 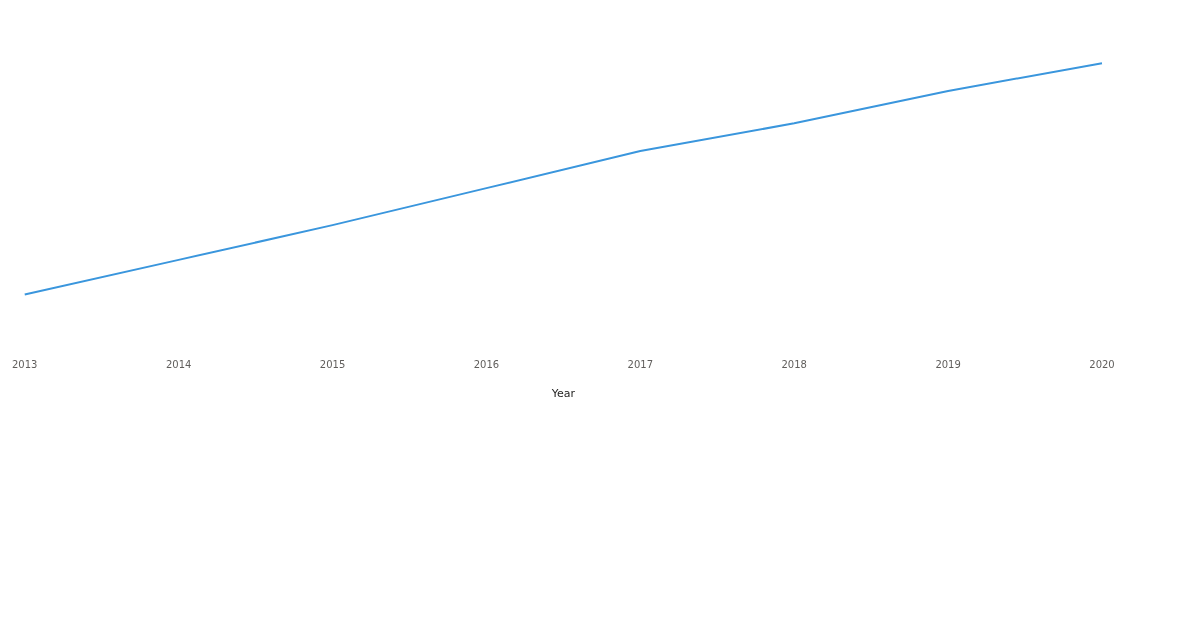 I want to click on x-tick-label: 2014, so click(x=178, y=365).